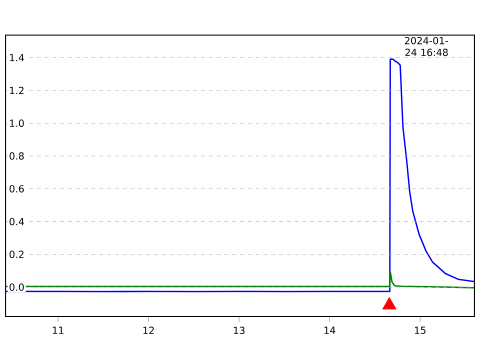 Image resolution: width=480 pixels, height=352 pixels. Describe the element at coordinates (17, 254) in the screenshot. I see `y-tick-label: 0.2` at that location.